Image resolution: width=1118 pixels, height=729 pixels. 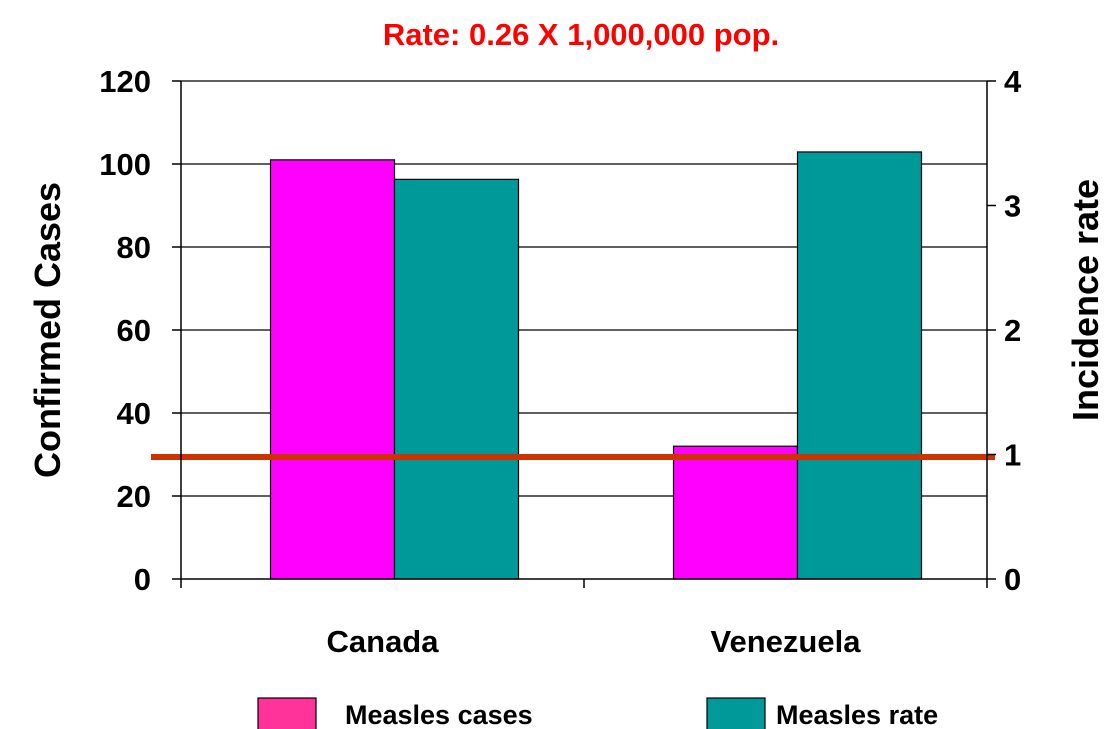 What do you see at coordinates (332, 369) in the screenshot?
I see `bar-cases-canada` at bounding box center [332, 369].